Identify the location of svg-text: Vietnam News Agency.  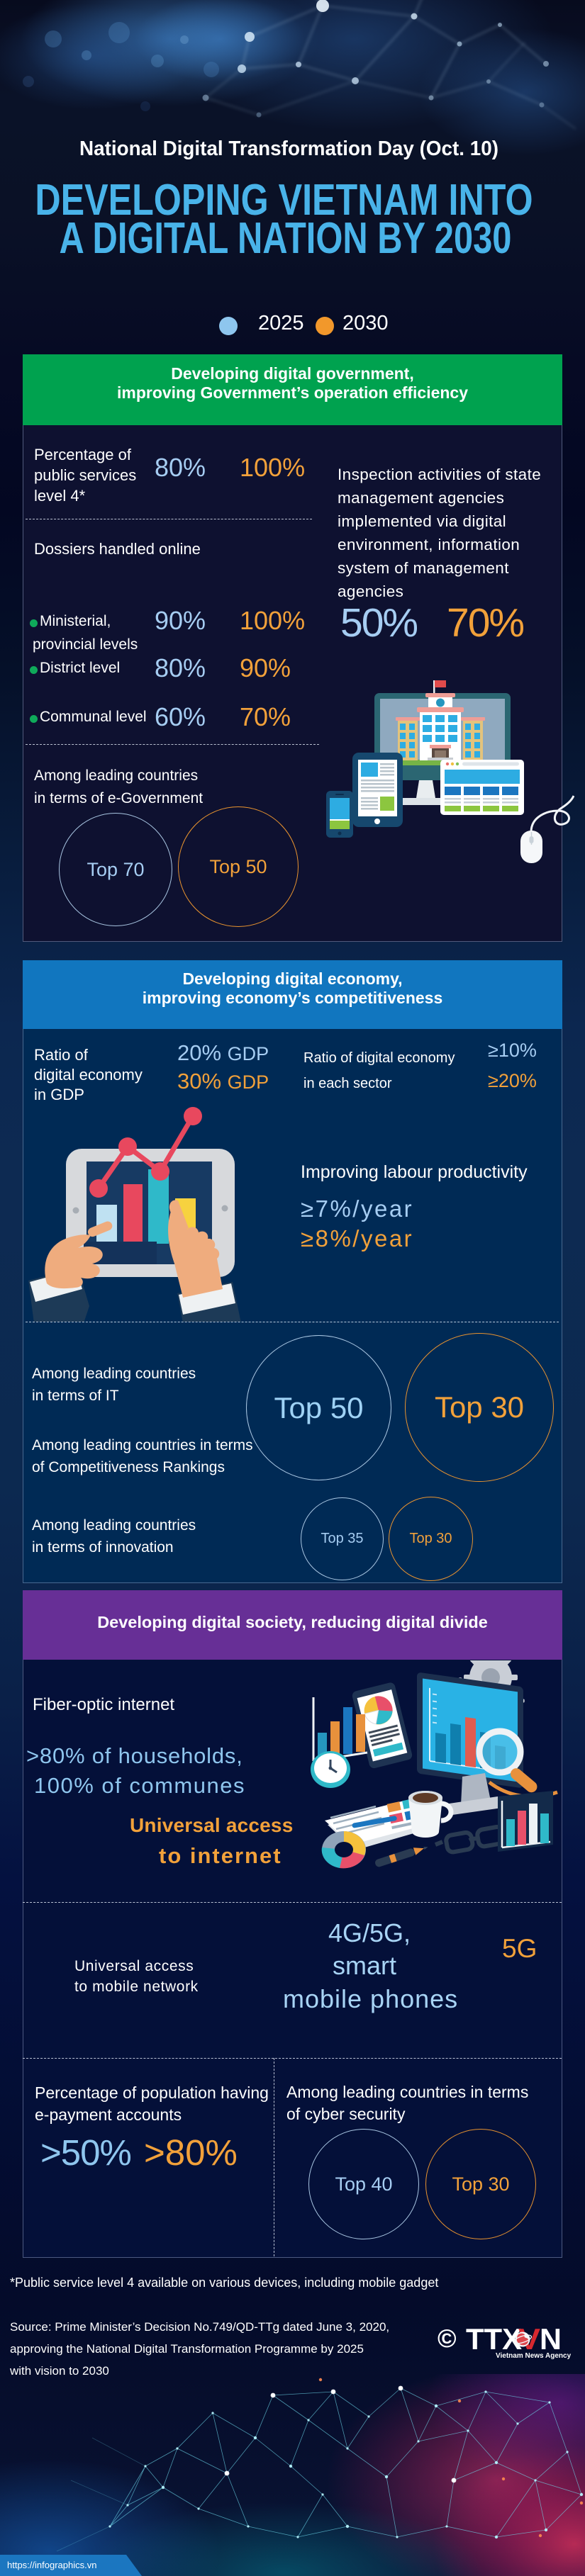
(534, 2356).